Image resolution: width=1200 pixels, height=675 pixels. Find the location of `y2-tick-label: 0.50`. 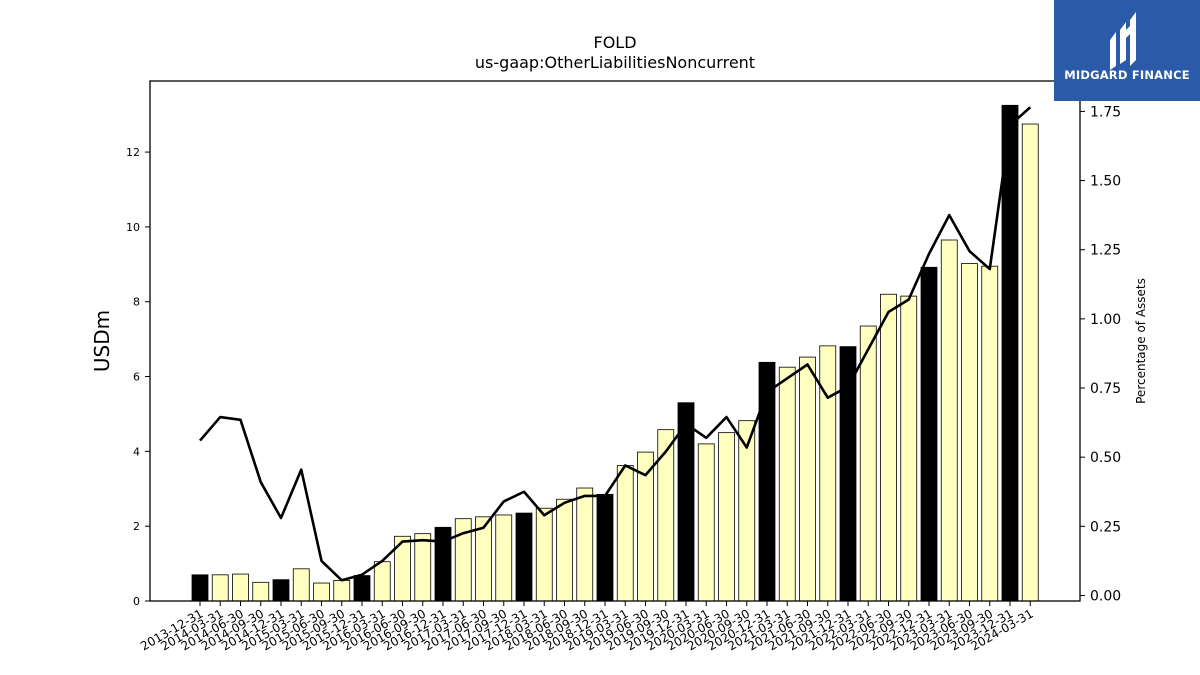

y2-tick-label: 0.50 is located at coordinates (1105, 458).